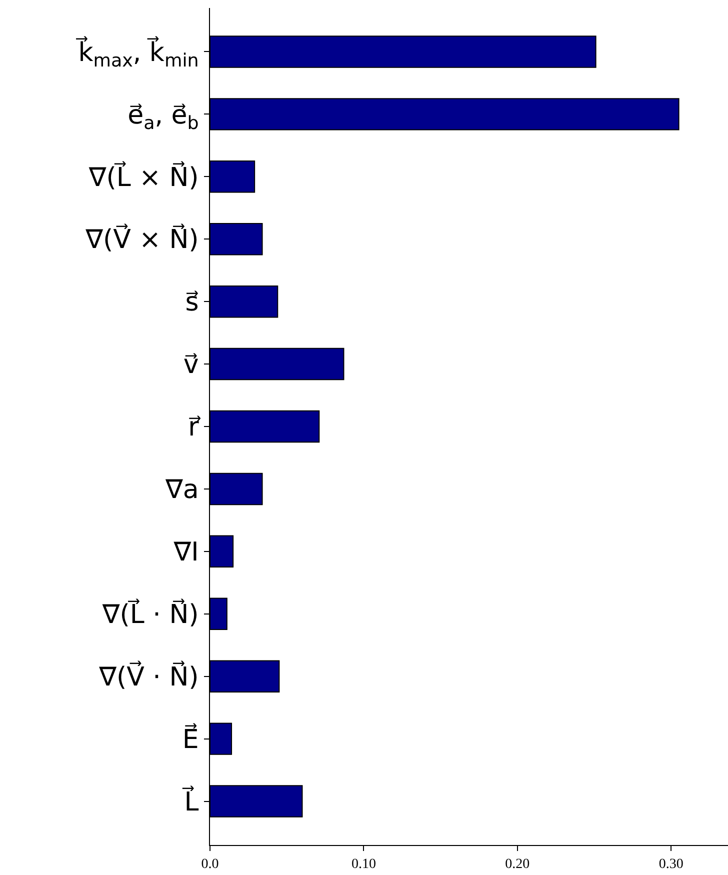 The width and height of the screenshot is (728, 875). I want to click on x-tick-label: 0.0, so click(210, 864).